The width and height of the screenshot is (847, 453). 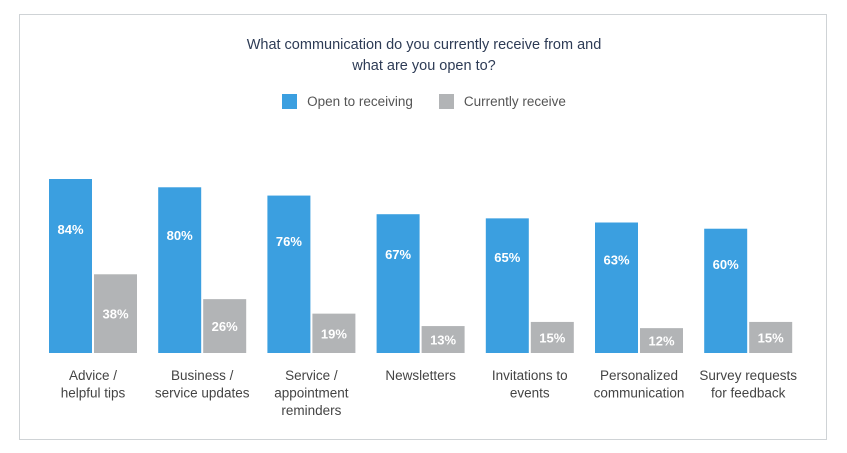 What do you see at coordinates (507, 257) in the screenshot?
I see `bar-label-open-4: 65%` at bounding box center [507, 257].